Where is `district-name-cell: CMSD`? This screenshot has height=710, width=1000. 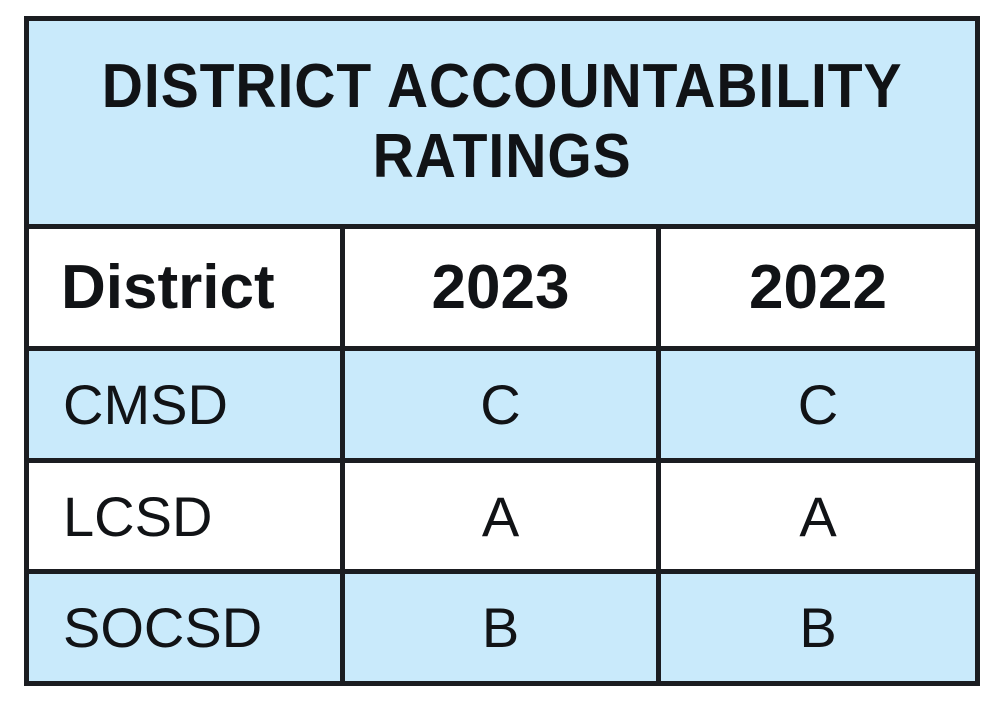 district-name-cell: CMSD is located at coordinates (184, 404).